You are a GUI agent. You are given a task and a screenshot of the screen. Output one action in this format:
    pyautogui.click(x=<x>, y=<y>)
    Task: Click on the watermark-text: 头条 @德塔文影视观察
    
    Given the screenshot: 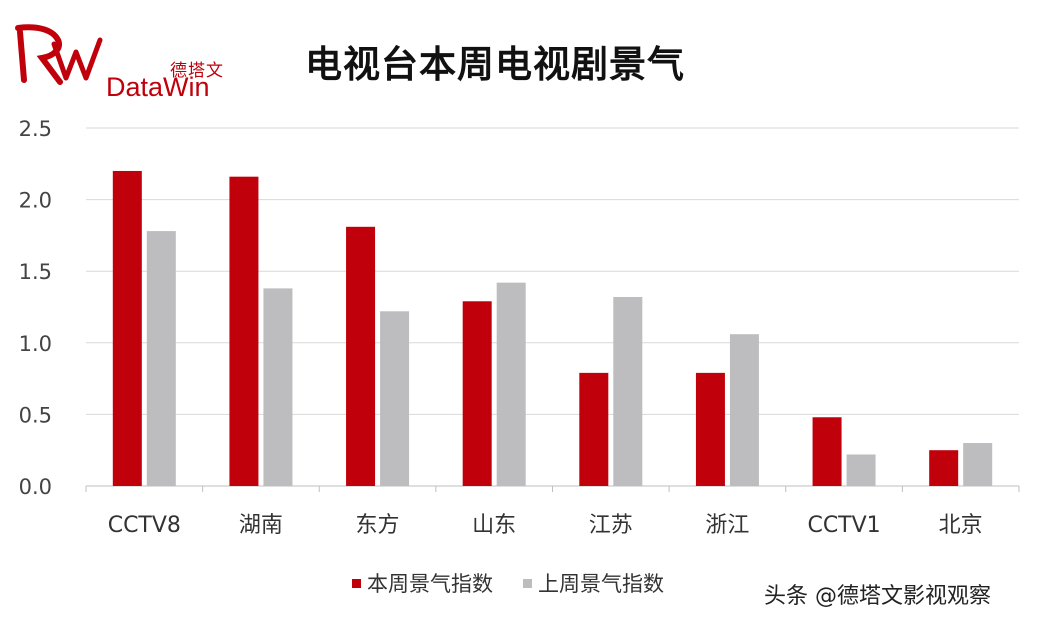 What is the action you would take?
    pyautogui.click(x=877, y=596)
    